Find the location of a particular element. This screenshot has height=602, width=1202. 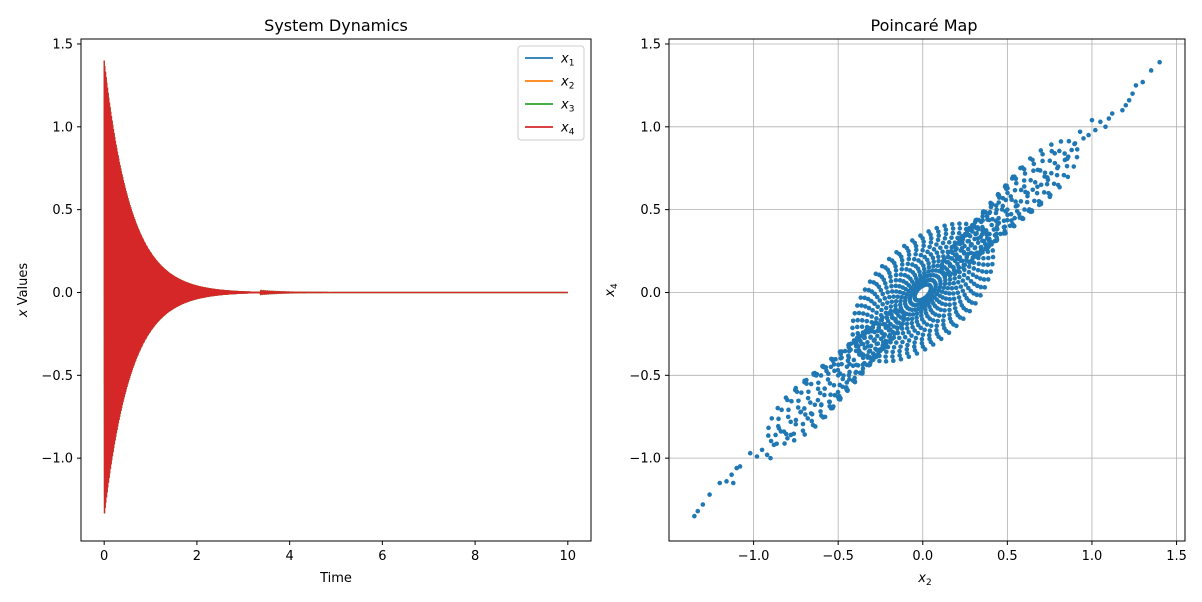

x-axis-label: Time is located at coordinates (335, 578).